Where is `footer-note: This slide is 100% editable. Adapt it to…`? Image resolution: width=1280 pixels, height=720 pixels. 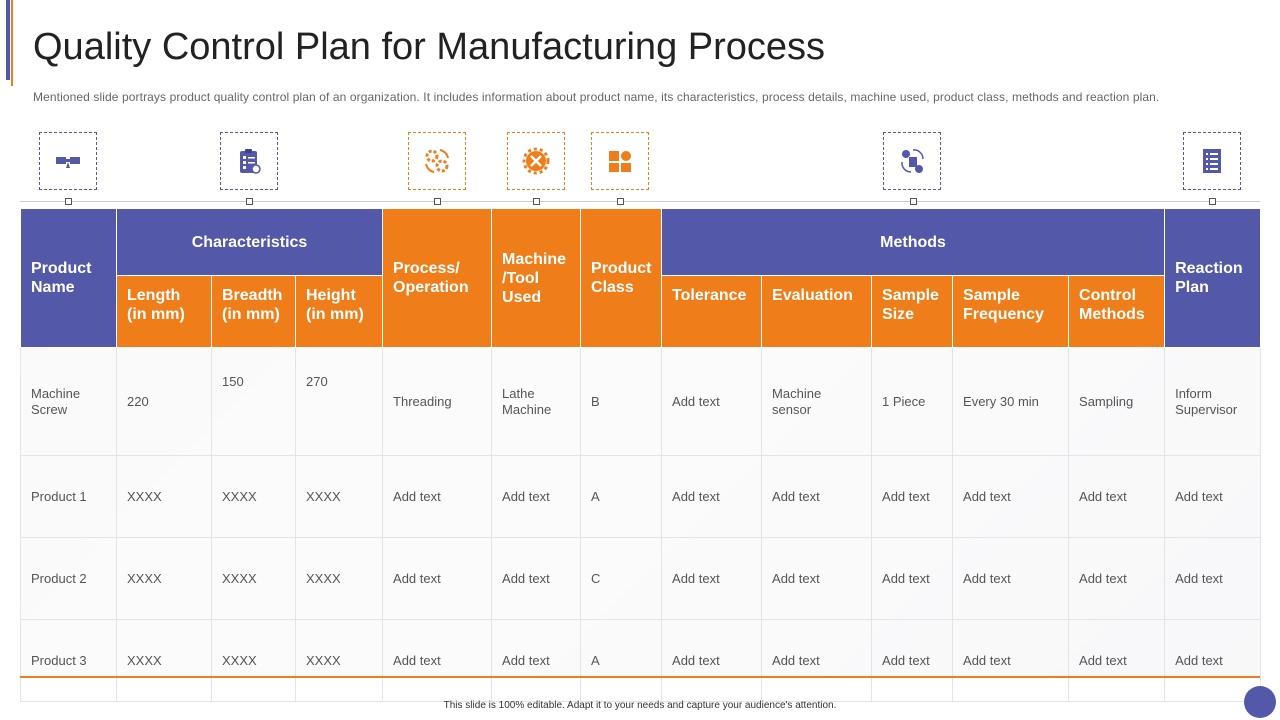 footer-note: This slide is 100% editable. Adapt it to… is located at coordinates (640, 705).